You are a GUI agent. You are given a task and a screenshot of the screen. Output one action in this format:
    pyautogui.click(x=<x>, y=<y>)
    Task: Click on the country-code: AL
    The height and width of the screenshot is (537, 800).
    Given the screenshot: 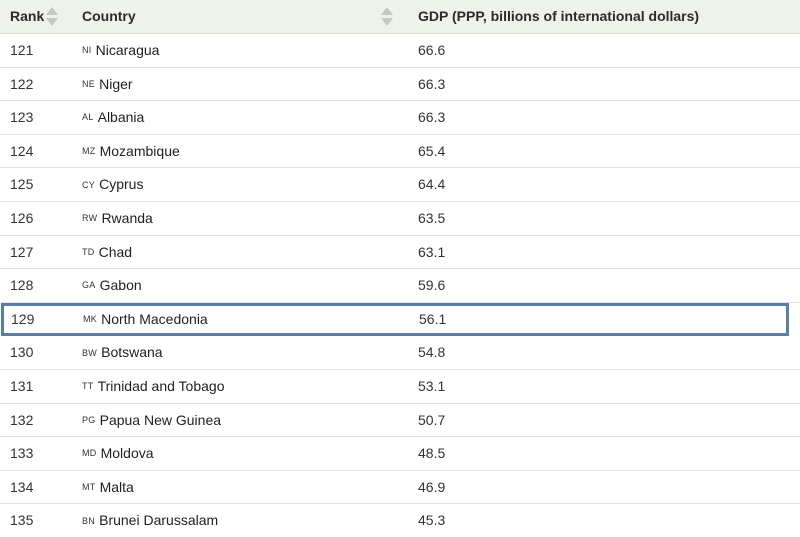 What is the action you would take?
    pyautogui.click(x=88, y=117)
    